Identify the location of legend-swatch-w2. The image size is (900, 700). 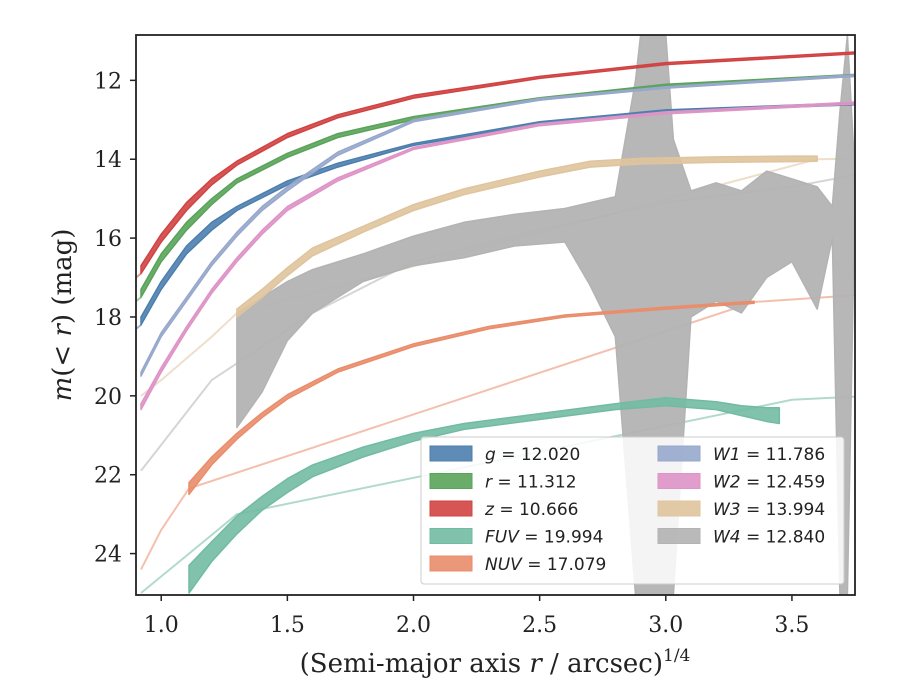
(679, 481).